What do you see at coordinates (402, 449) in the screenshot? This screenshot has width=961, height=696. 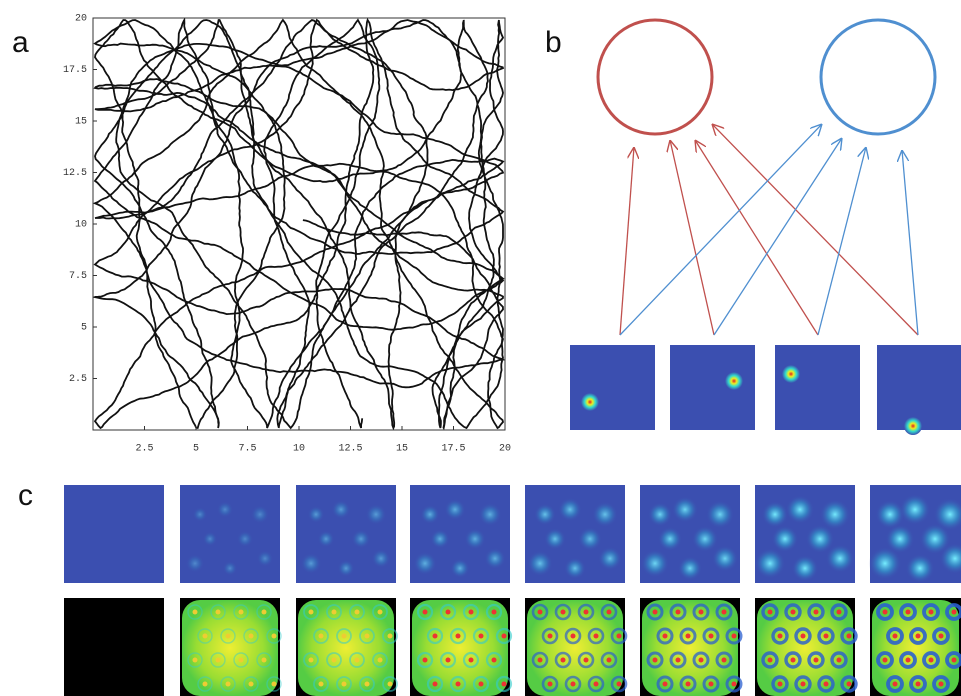 I see `x-tick-label: 15` at bounding box center [402, 449].